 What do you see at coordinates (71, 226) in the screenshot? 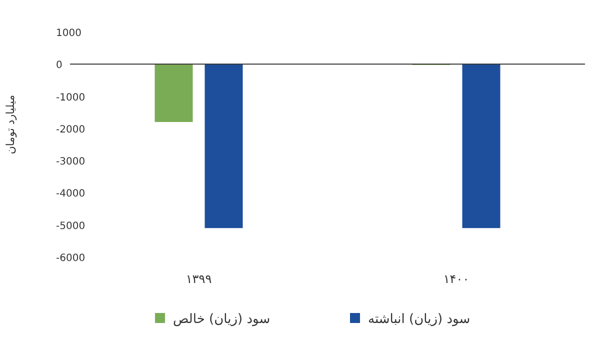
I see `y-tick-label: -5000` at bounding box center [71, 226].